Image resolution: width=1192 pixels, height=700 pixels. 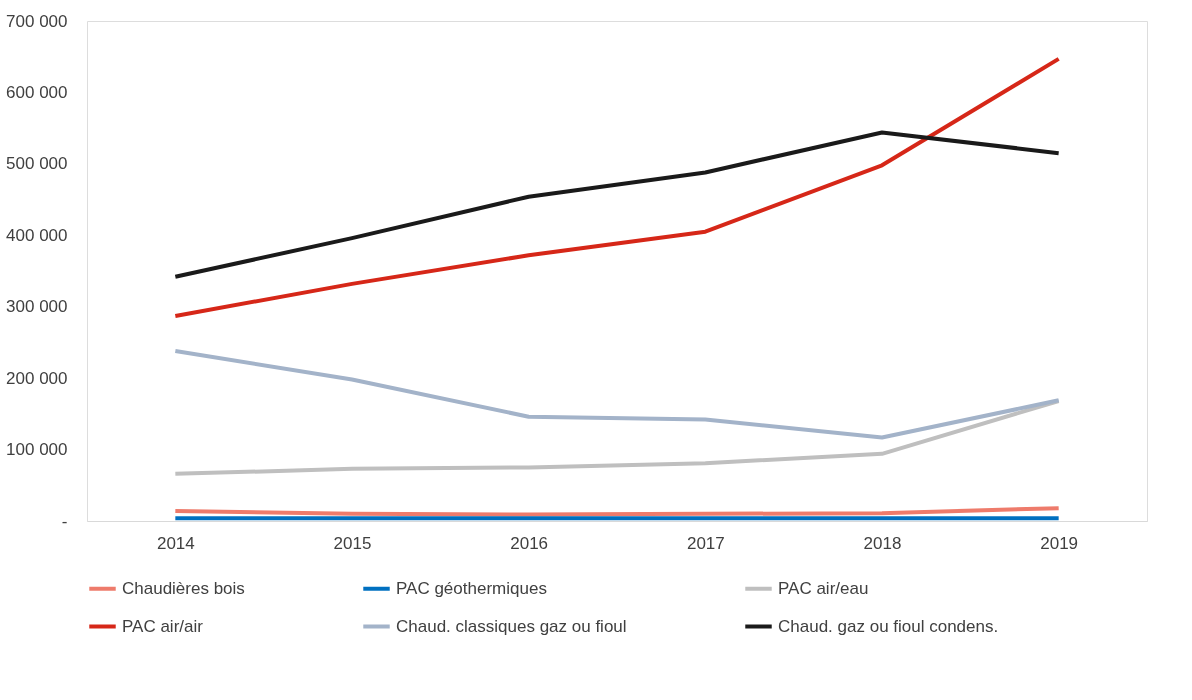 I want to click on legend-label: Chaud. classiques gaz ou fioul, so click(x=511, y=626).